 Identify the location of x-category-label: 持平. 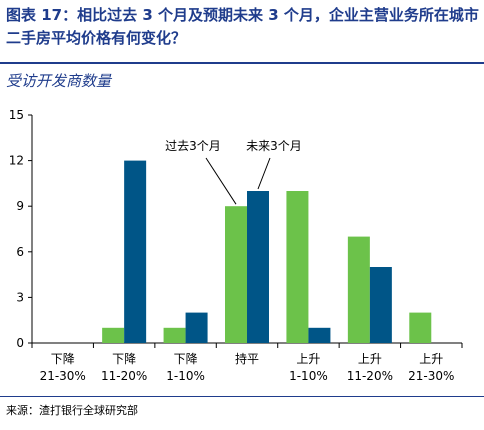
(247, 358).